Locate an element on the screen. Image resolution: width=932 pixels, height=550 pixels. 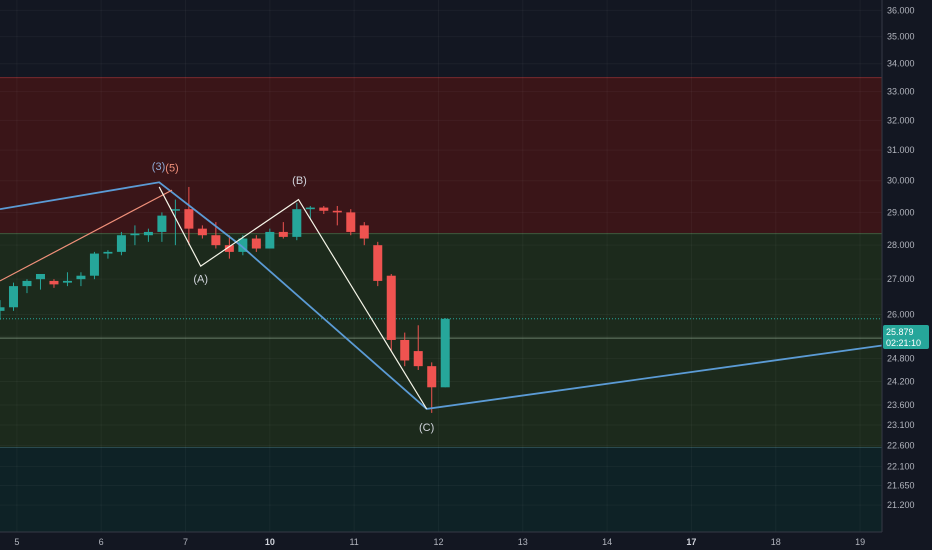
price-tick-label: 23.100 is located at coordinates (901, 425).